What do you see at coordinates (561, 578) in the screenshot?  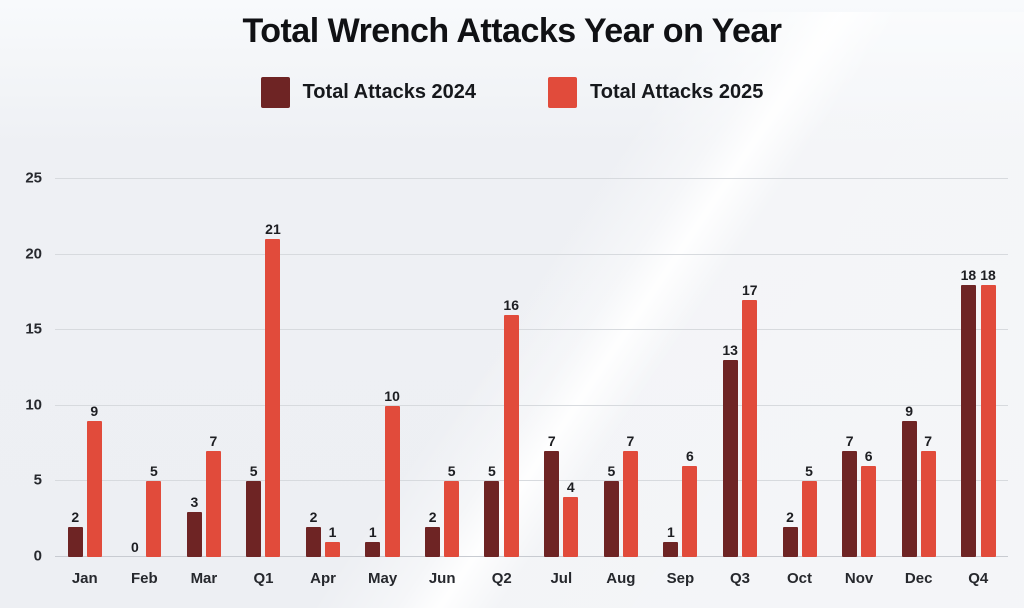 I see `x-tick-label-jul: Jul` at bounding box center [561, 578].